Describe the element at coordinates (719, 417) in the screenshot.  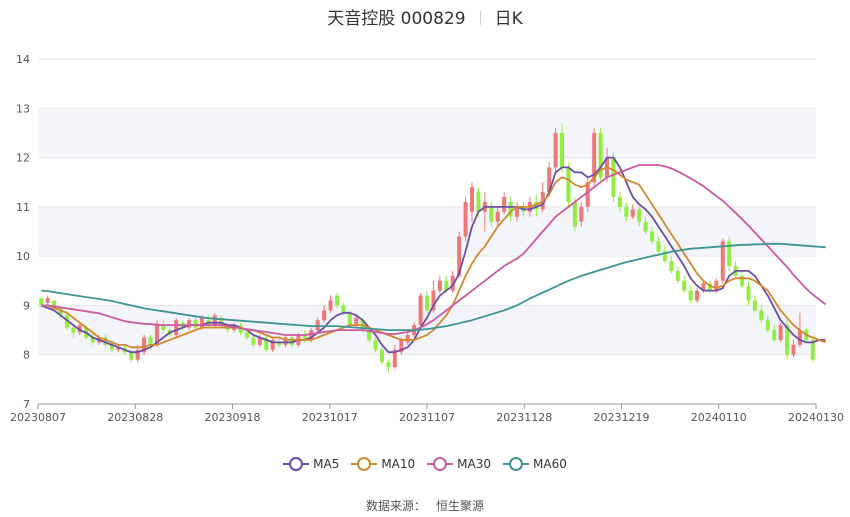
I see `x-tick-20240110: 20240110` at that location.